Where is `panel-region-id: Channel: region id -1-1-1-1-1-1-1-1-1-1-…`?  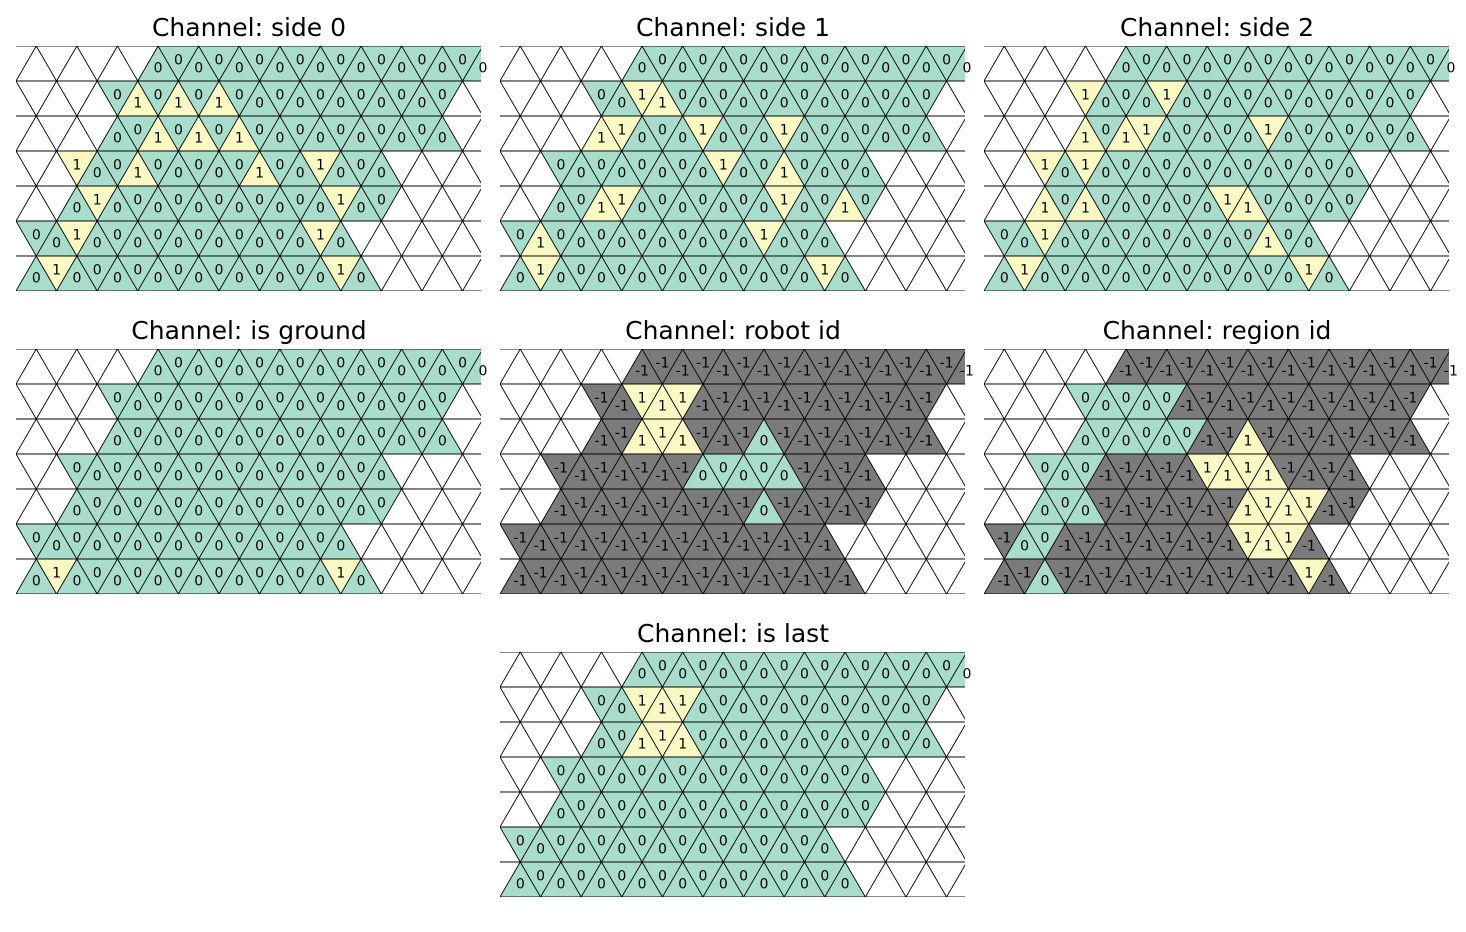 panel-region-id: Channel: region id -1-1-1-1-1-1-1-1-1-1-… is located at coordinates (1221, 455).